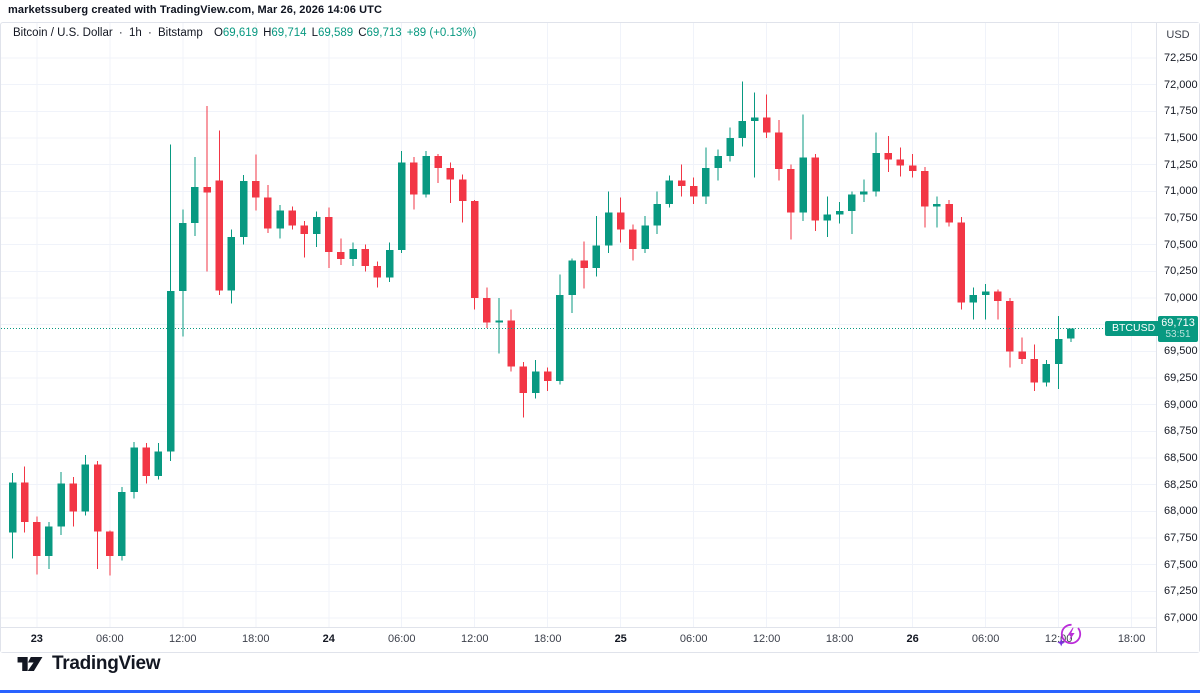 The image size is (1200, 693). What do you see at coordinates (1181, 137) in the screenshot?
I see `price-axis-label: 71,500` at bounding box center [1181, 137].